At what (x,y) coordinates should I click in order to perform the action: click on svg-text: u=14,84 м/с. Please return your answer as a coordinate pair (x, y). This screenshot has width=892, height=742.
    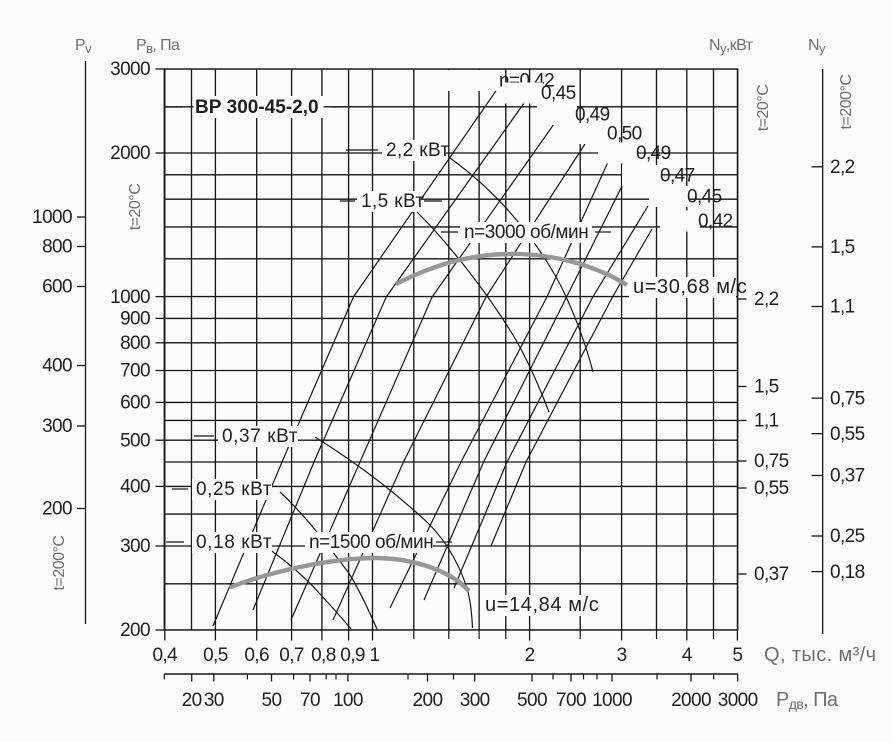
    Looking at the image, I should click on (542, 605).